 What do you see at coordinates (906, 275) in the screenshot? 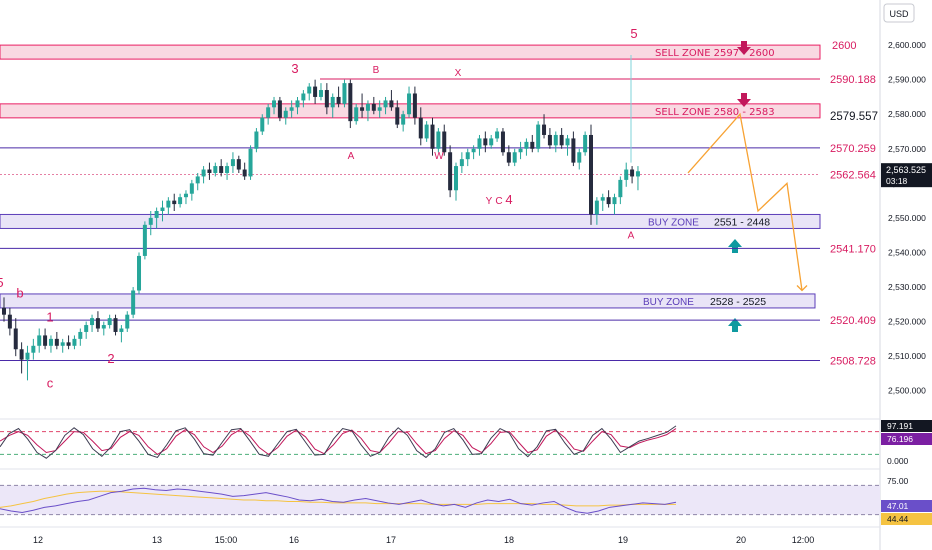
I see `price-axis-panel` at bounding box center [906, 275].